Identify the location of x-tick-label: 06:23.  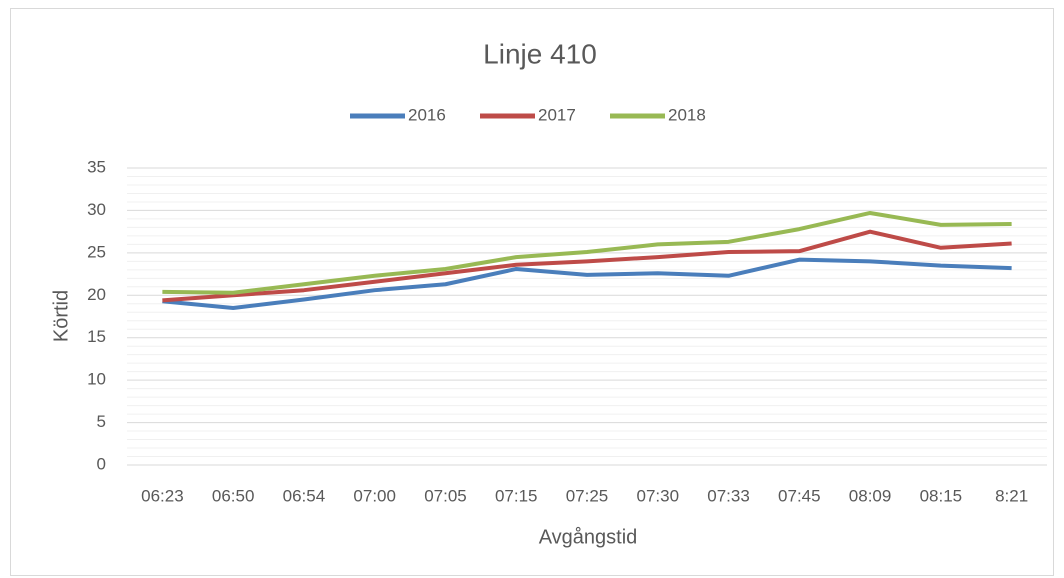
(162, 495).